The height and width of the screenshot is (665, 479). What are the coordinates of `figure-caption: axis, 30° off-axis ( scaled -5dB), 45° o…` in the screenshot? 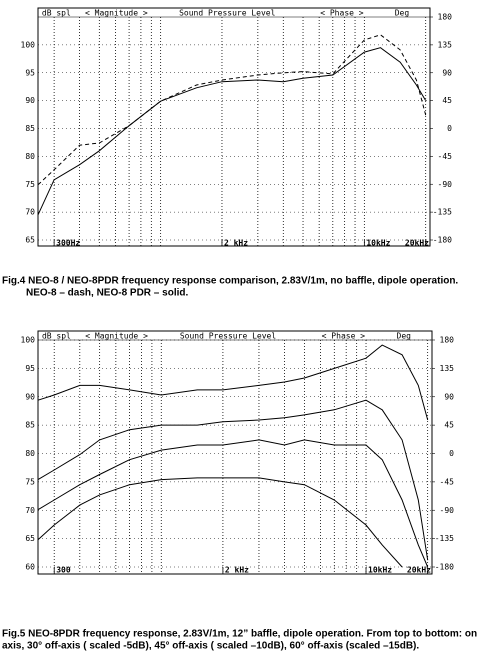 It's located at (210, 646).